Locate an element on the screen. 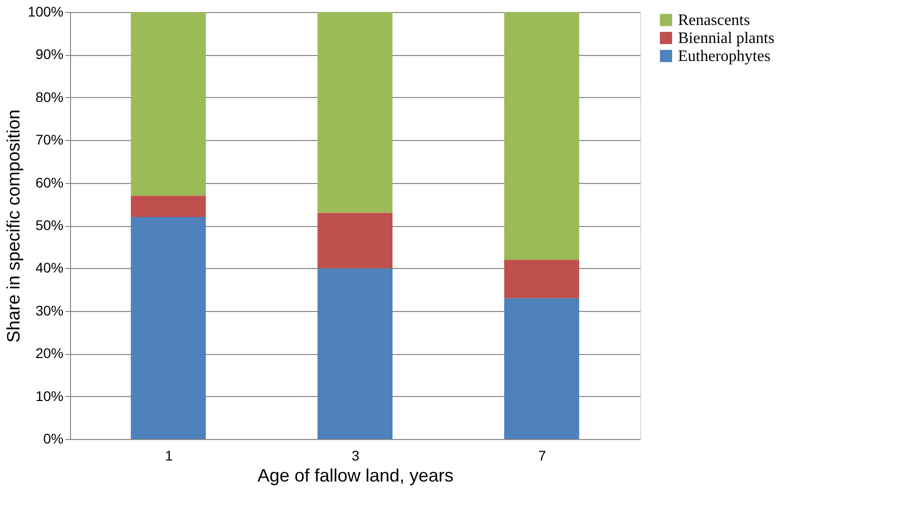 This screenshot has width=913, height=527. y-axis-title: Share in specific composition is located at coordinates (14, 226).